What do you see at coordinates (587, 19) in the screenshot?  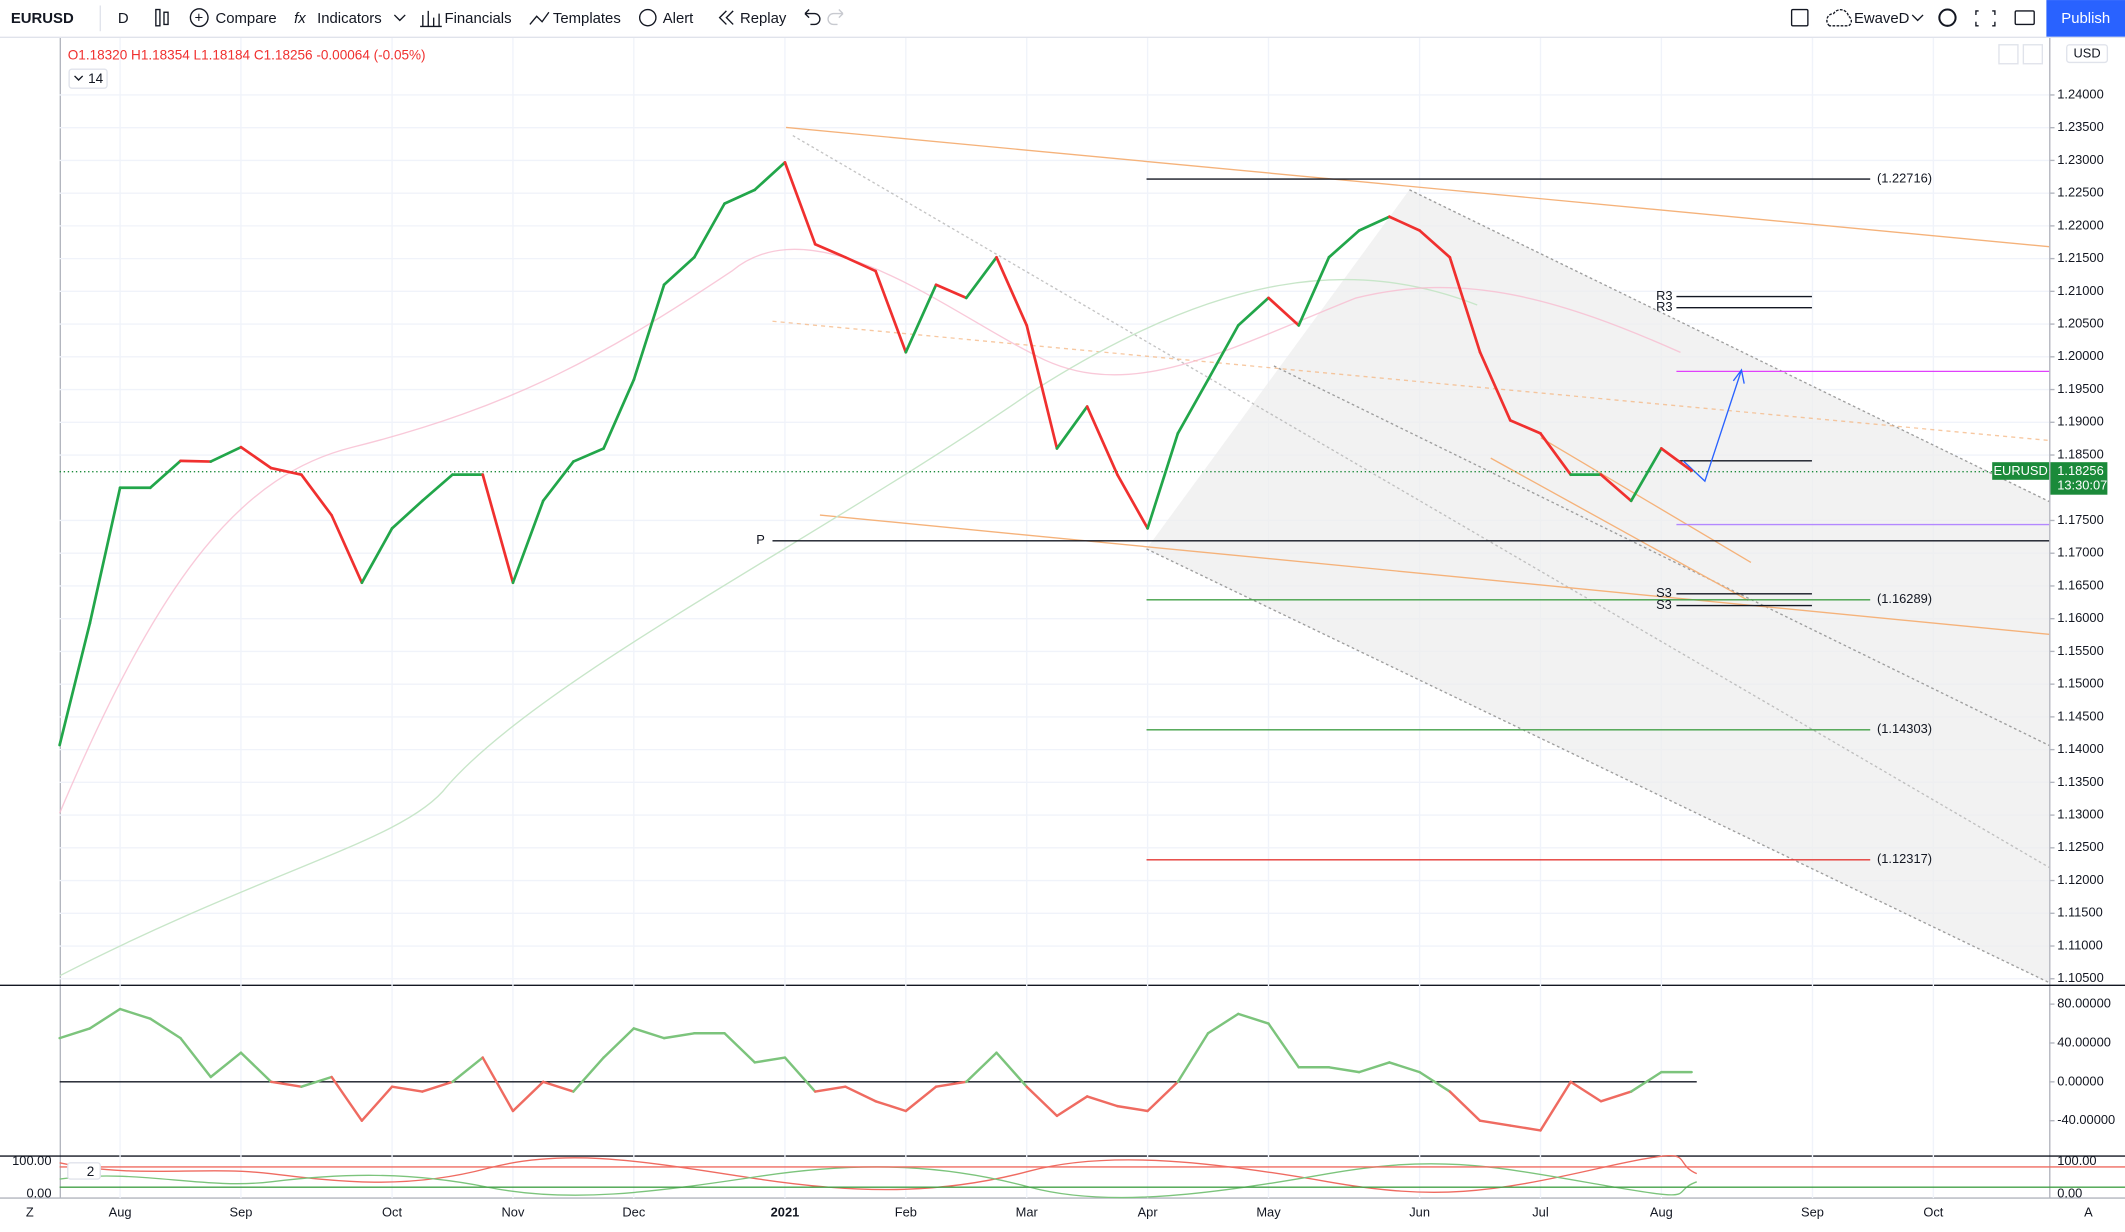 I see `templates-button: Templates` at bounding box center [587, 19].